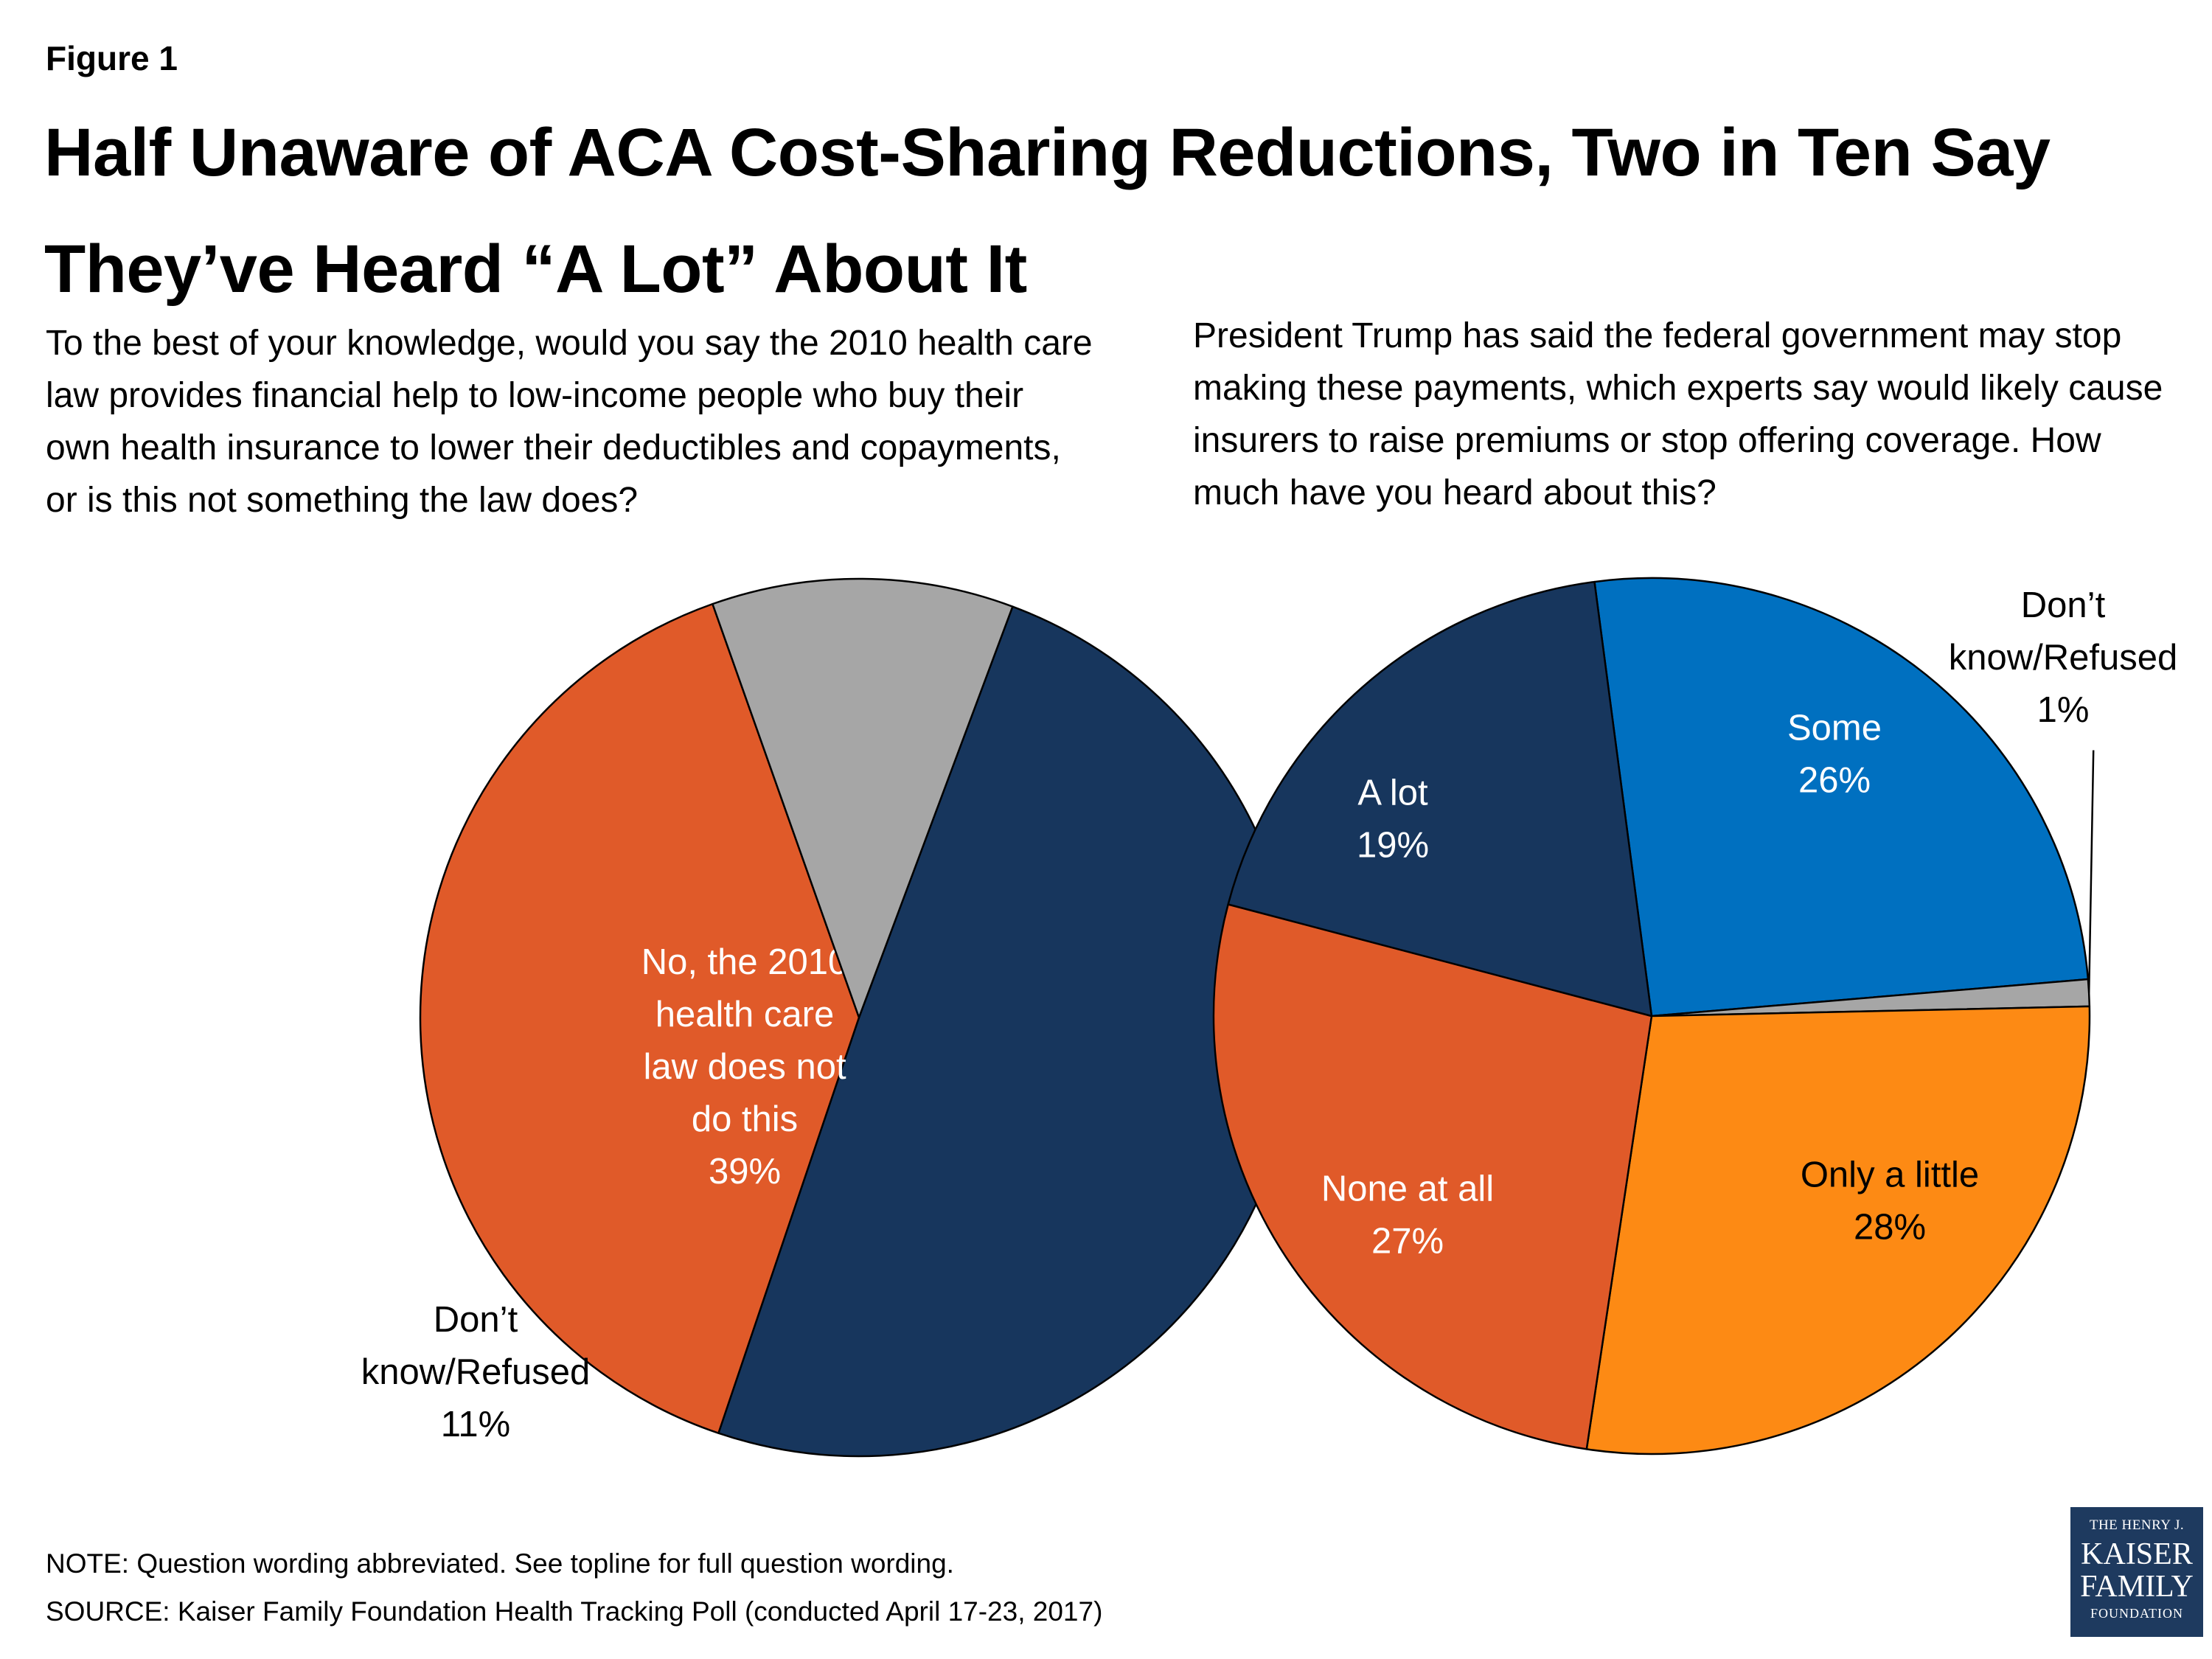 The image size is (2212, 1659). Describe the element at coordinates (1890, 1201) in the screenshot. I see `slice-label-only-a-little: Only a little 28%` at that location.